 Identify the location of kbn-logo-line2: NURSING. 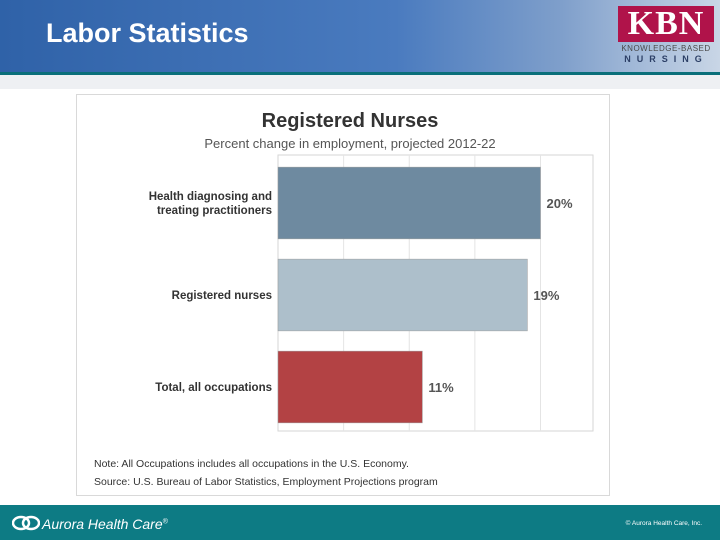
(666, 59).